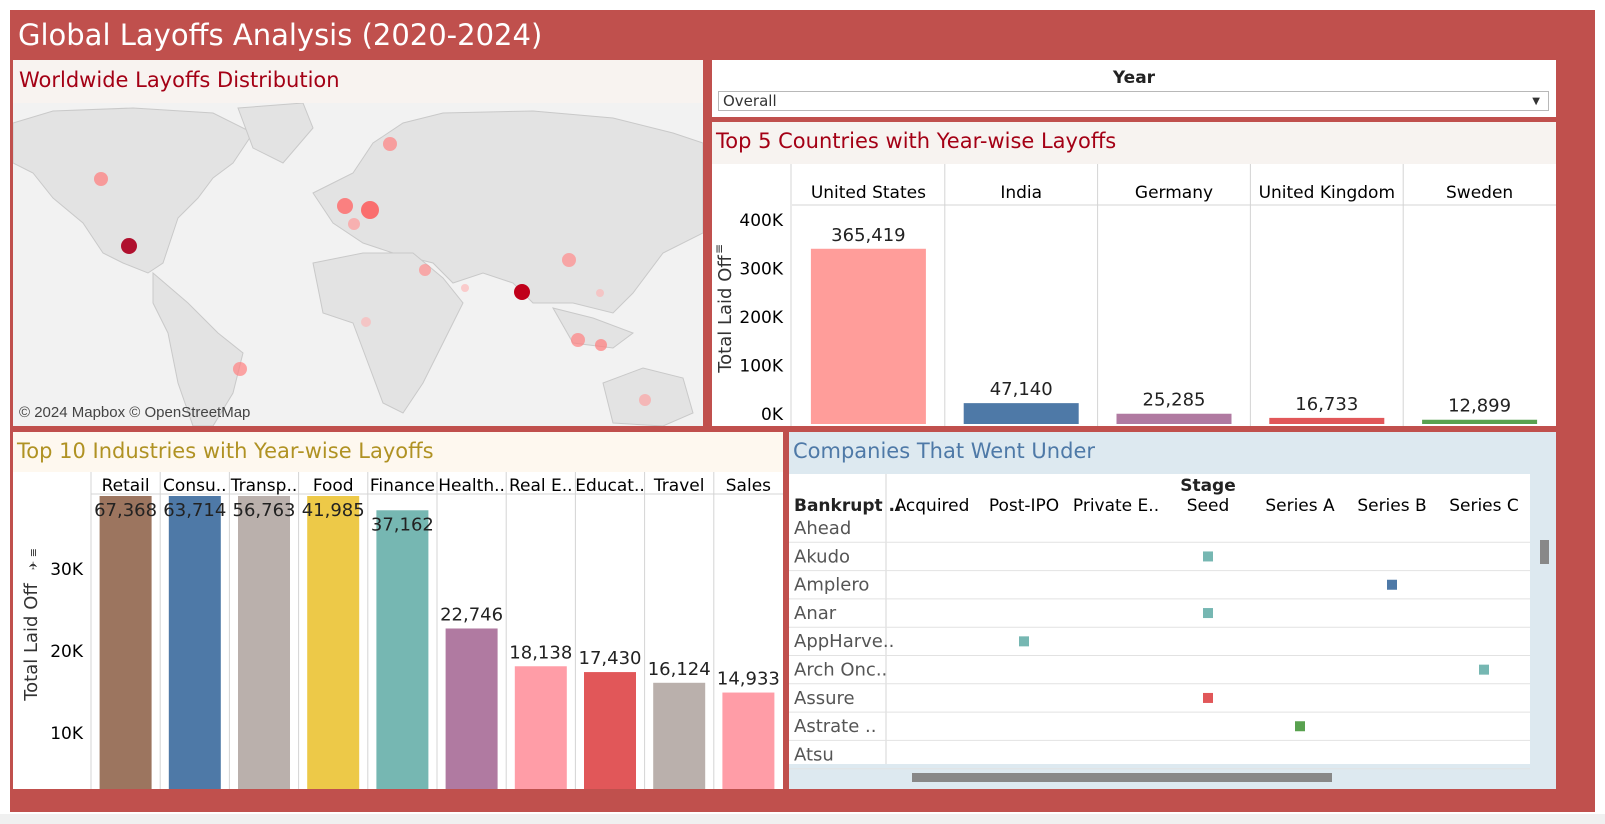  What do you see at coordinates (264, 510) in the screenshot?
I see `data-label: 56,763` at bounding box center [264, 510].